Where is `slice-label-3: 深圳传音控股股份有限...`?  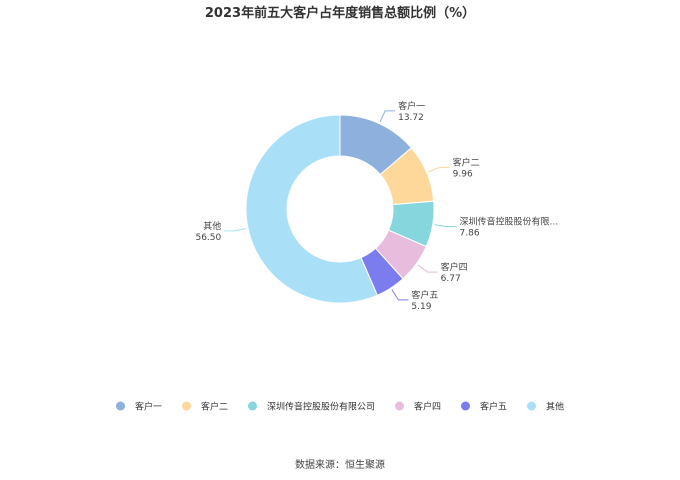 slice-label-3: 深圳传音控股股份有限... is located at coordinates (509, 222).